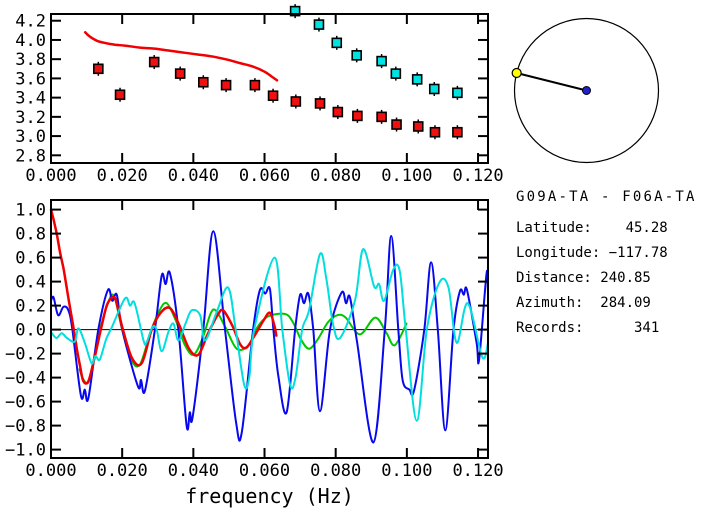  I want to click on info-line-latitude: Latitude: 45.28, so click(592, 228).